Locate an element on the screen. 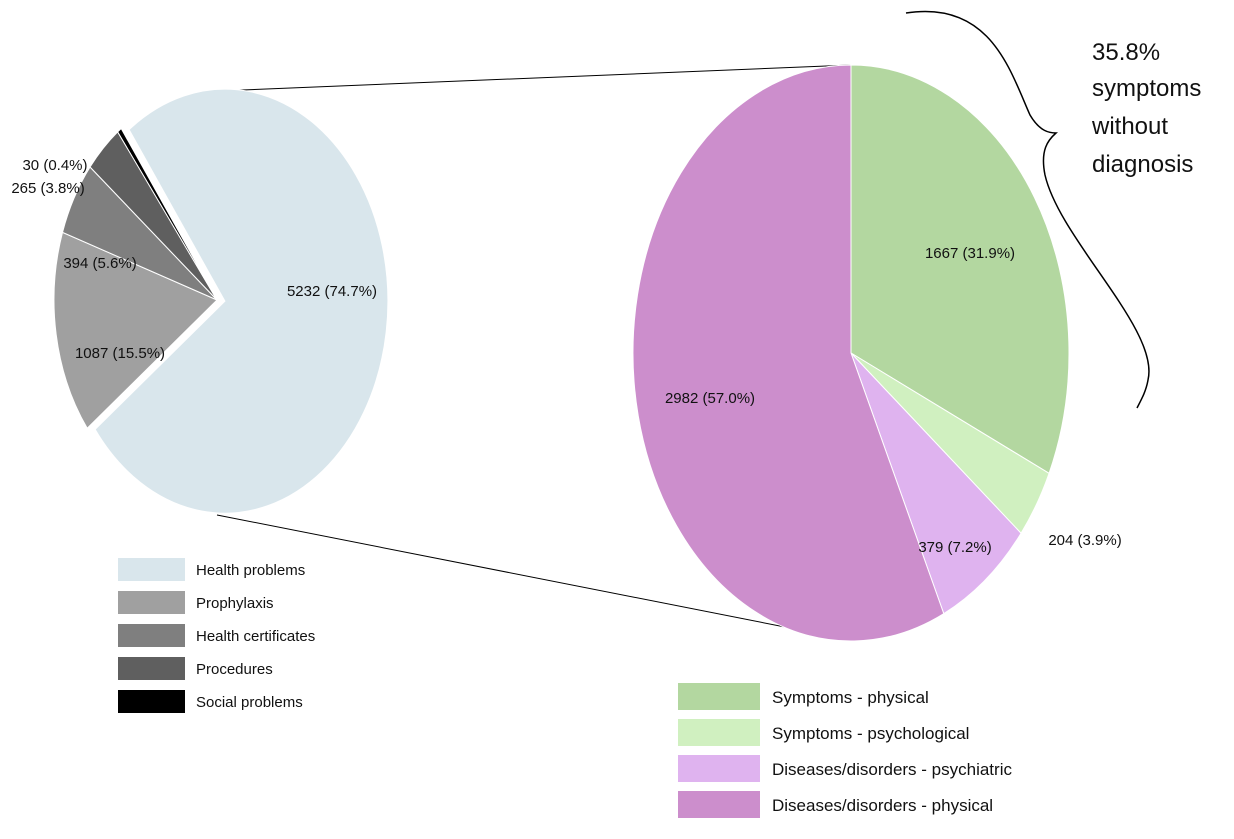  right-pie-label-symptoms-psychological: 204 (3.9%) is located at coordinates (1084, 540).